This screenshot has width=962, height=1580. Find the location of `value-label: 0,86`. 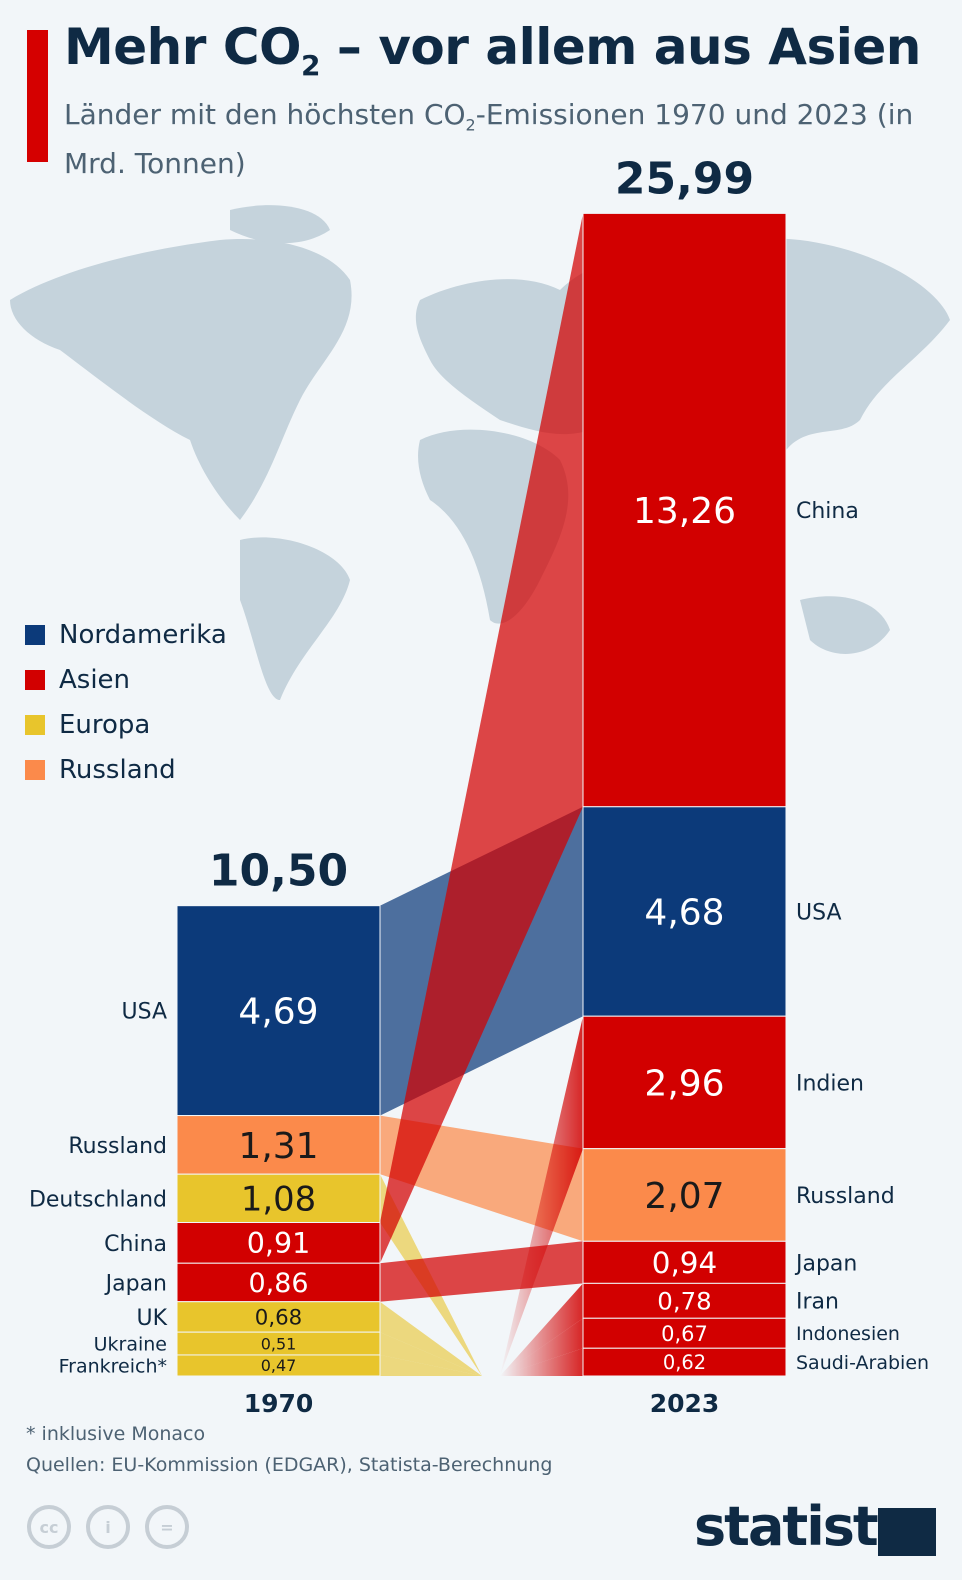

value-label: 0,86 is located at coordinates (279, 1283).